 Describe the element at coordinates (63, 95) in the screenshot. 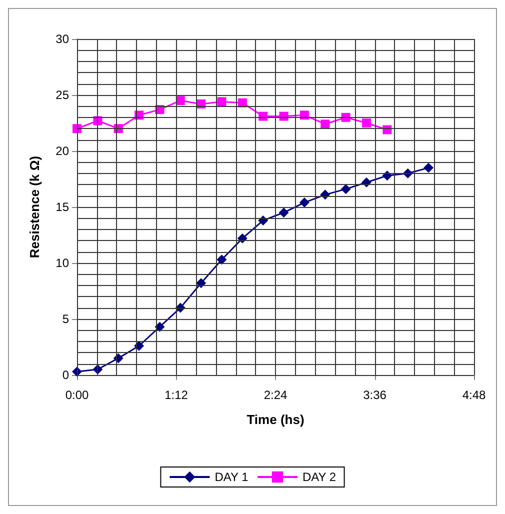

I see `y-tick-label: 25` at that location.